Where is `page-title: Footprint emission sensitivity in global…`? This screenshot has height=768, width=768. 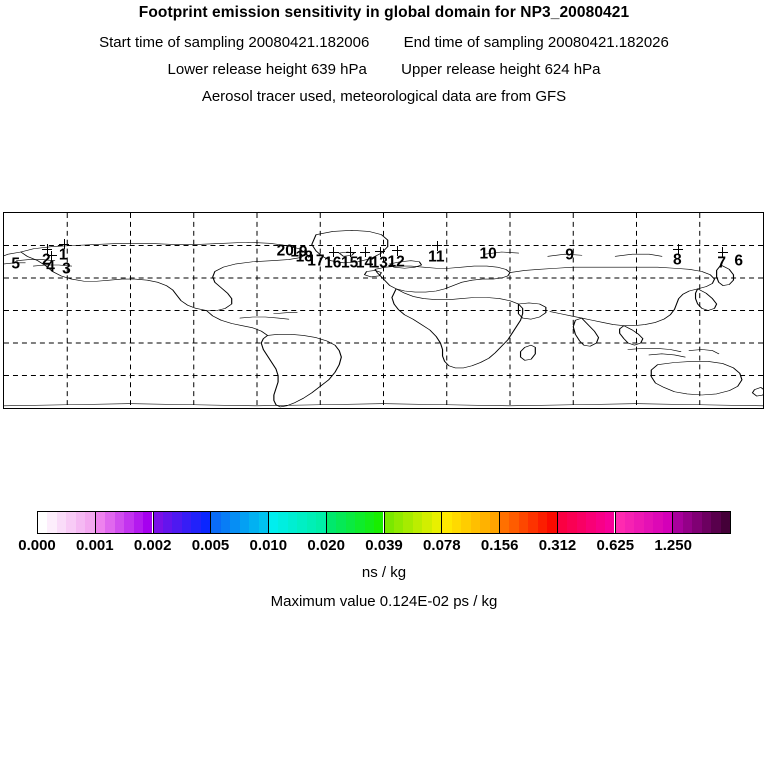 page-title: Footprint emission sensitivity in global… is located at coordinates (384, 12).